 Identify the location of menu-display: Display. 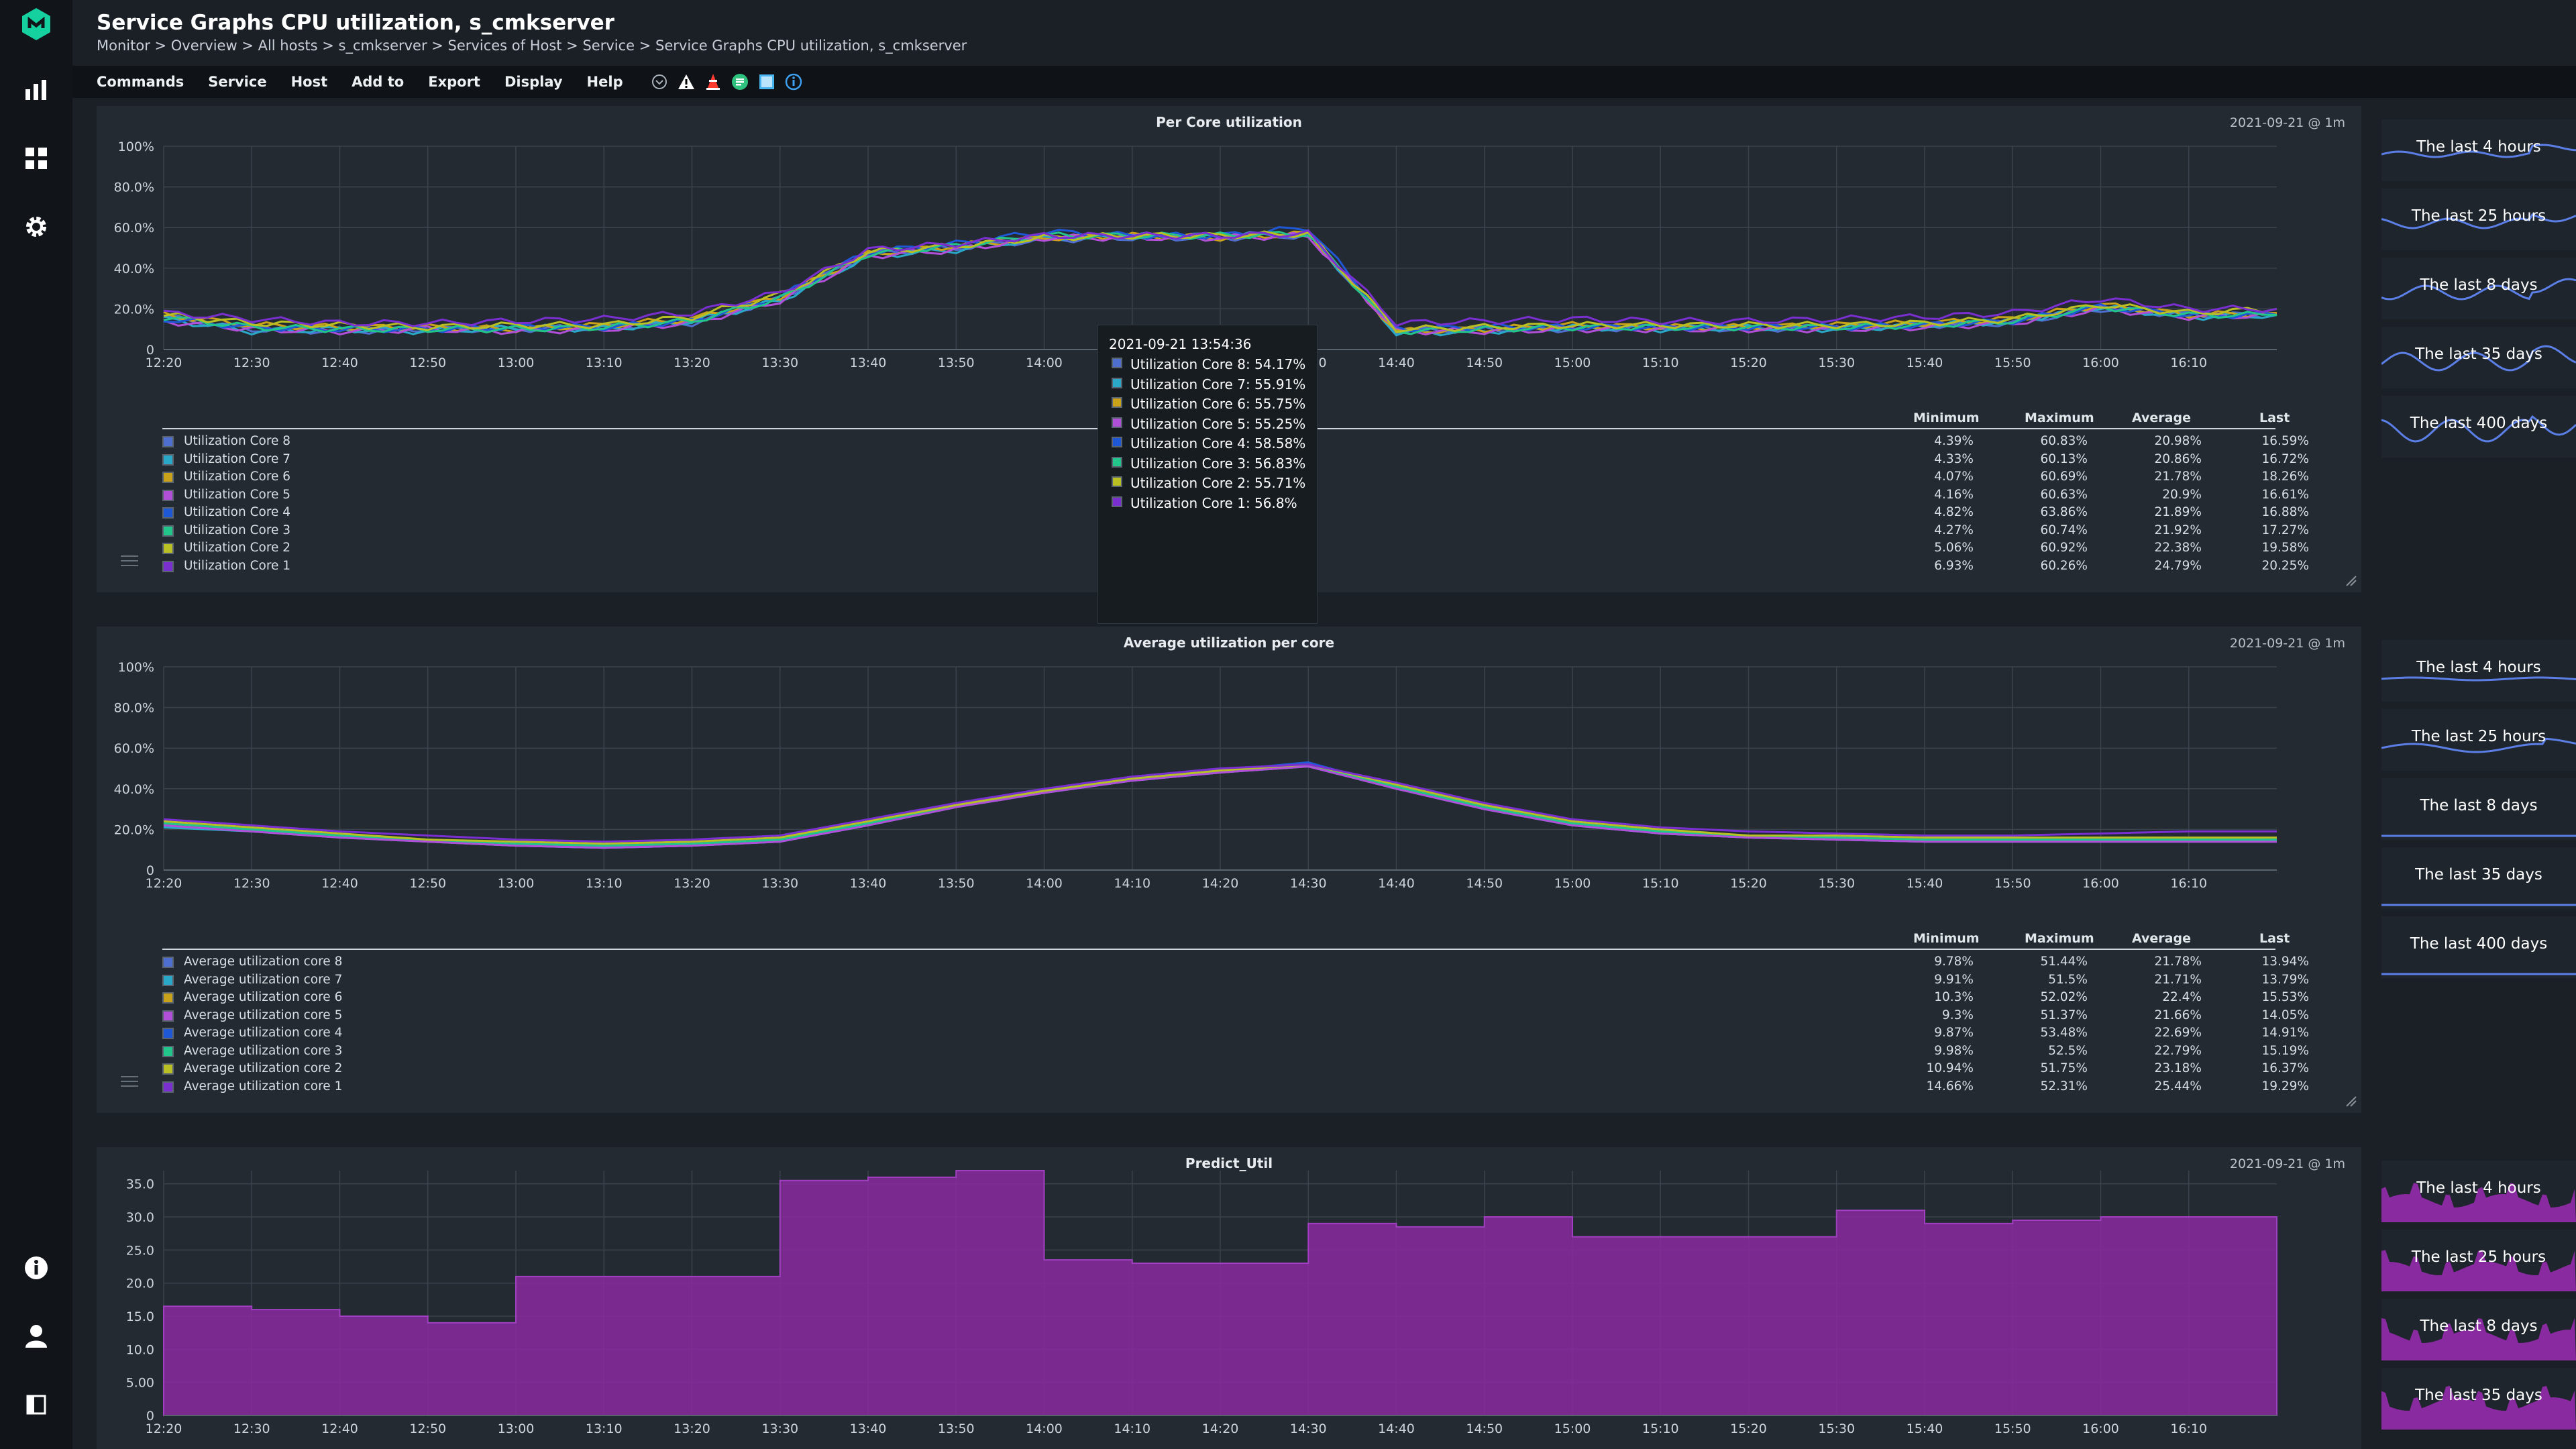
(533, 82).